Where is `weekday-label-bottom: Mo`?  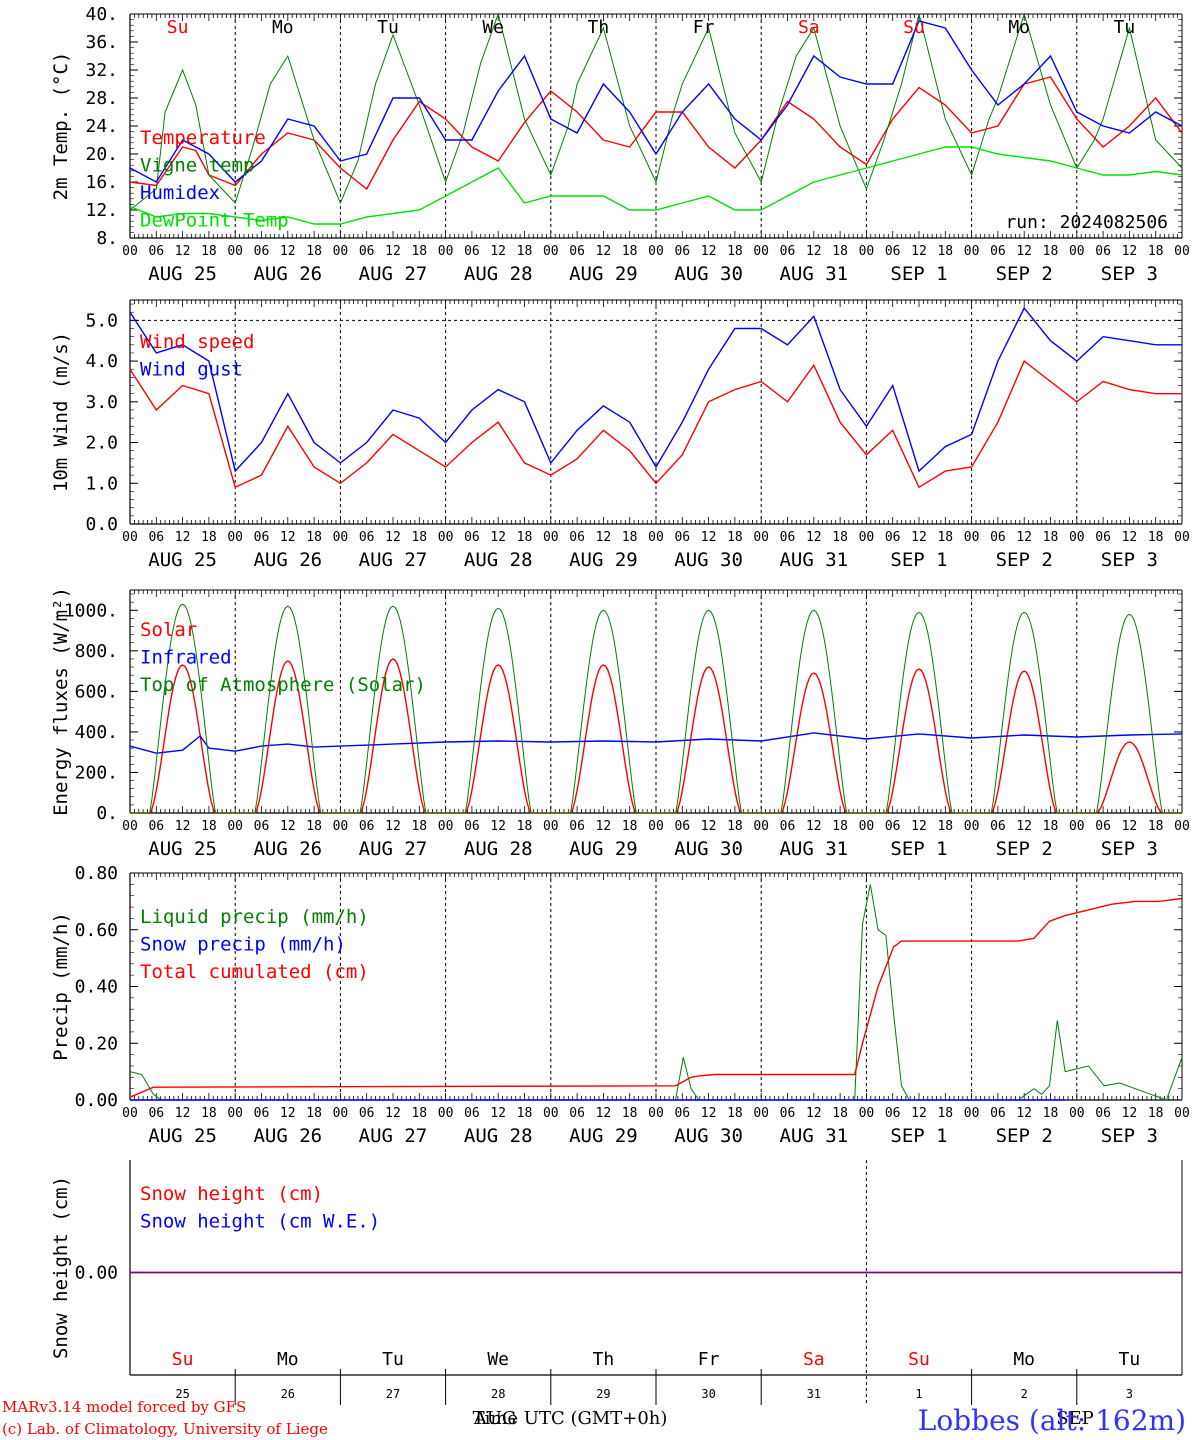 weekday-label-bottom: Mo is located at coordinates (288, 1359).